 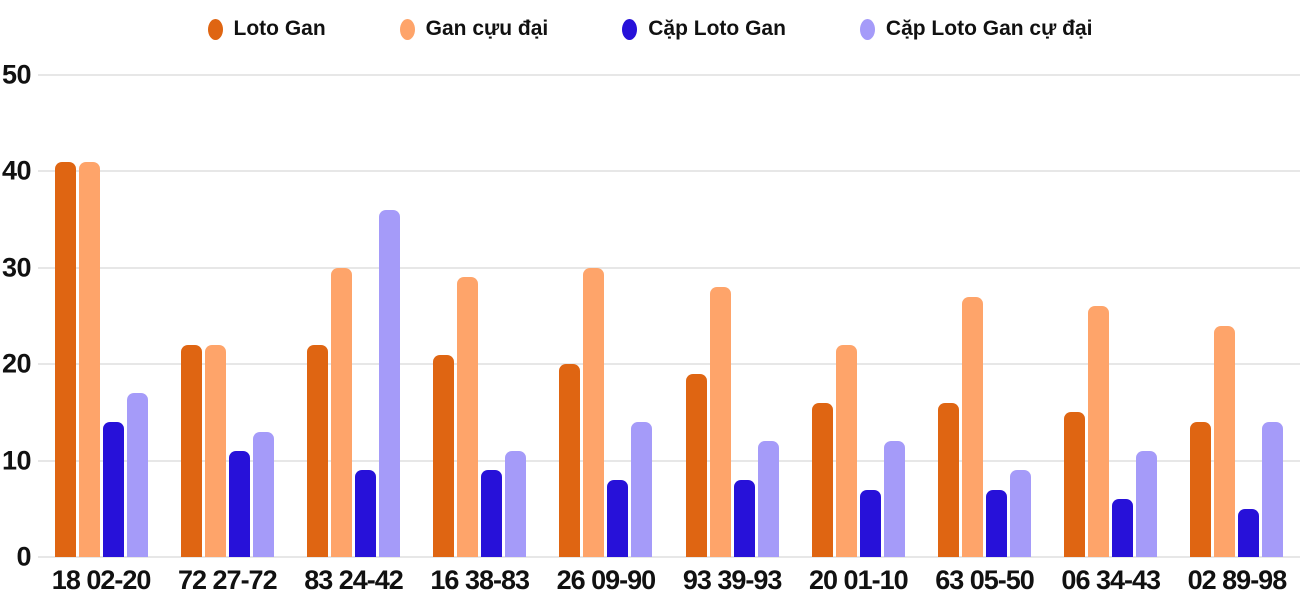 I want to click on legend-item-label: Cặp Loto Gan, so click(x=717, y=28).